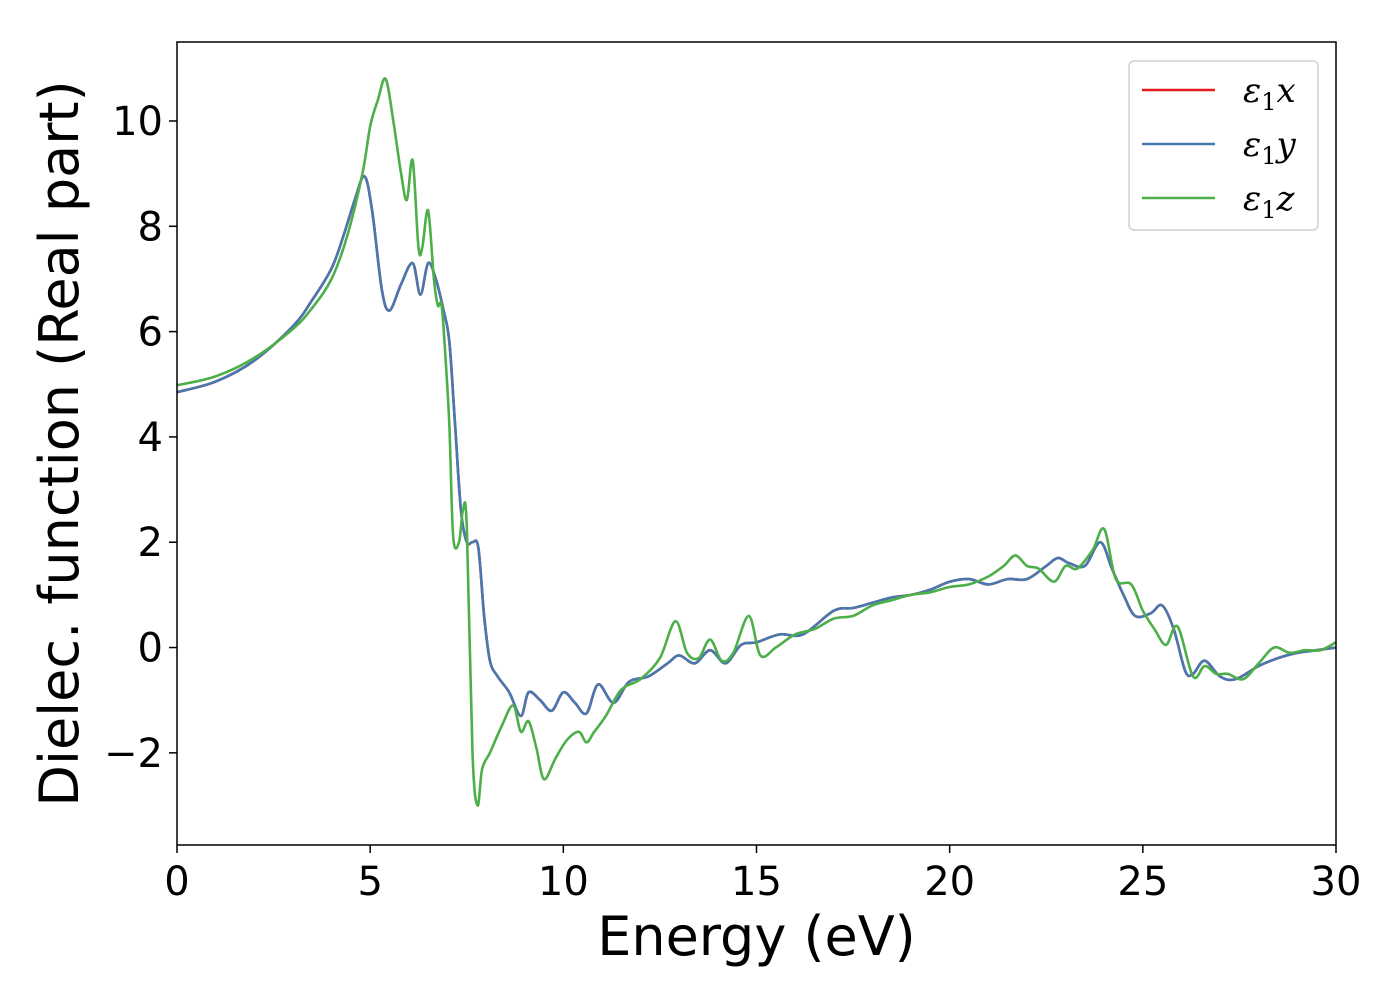  I want to click on y-tick-label: −2, so click(133, 754).